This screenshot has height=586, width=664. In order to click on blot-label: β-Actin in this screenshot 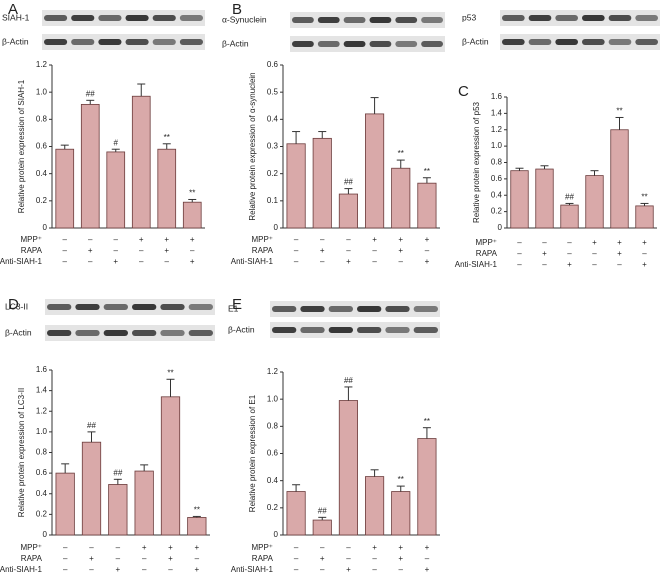, I will do `click(18, 332)`.